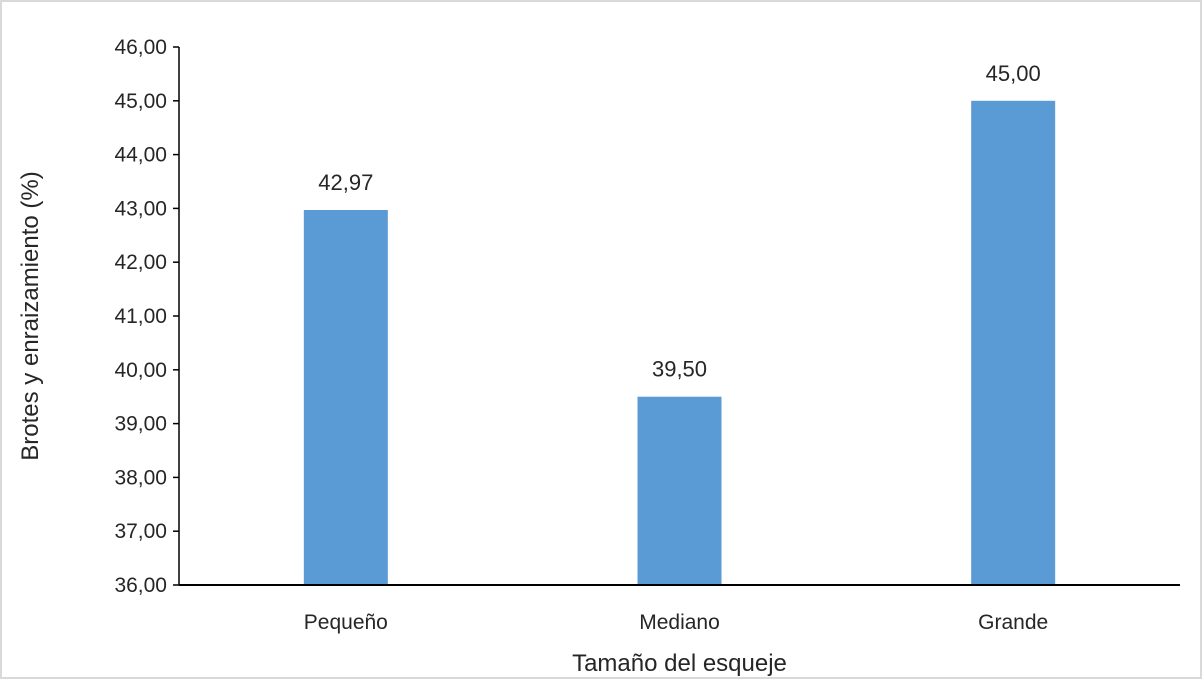  I want to click on data-label: 39,50, so click(679, 369).